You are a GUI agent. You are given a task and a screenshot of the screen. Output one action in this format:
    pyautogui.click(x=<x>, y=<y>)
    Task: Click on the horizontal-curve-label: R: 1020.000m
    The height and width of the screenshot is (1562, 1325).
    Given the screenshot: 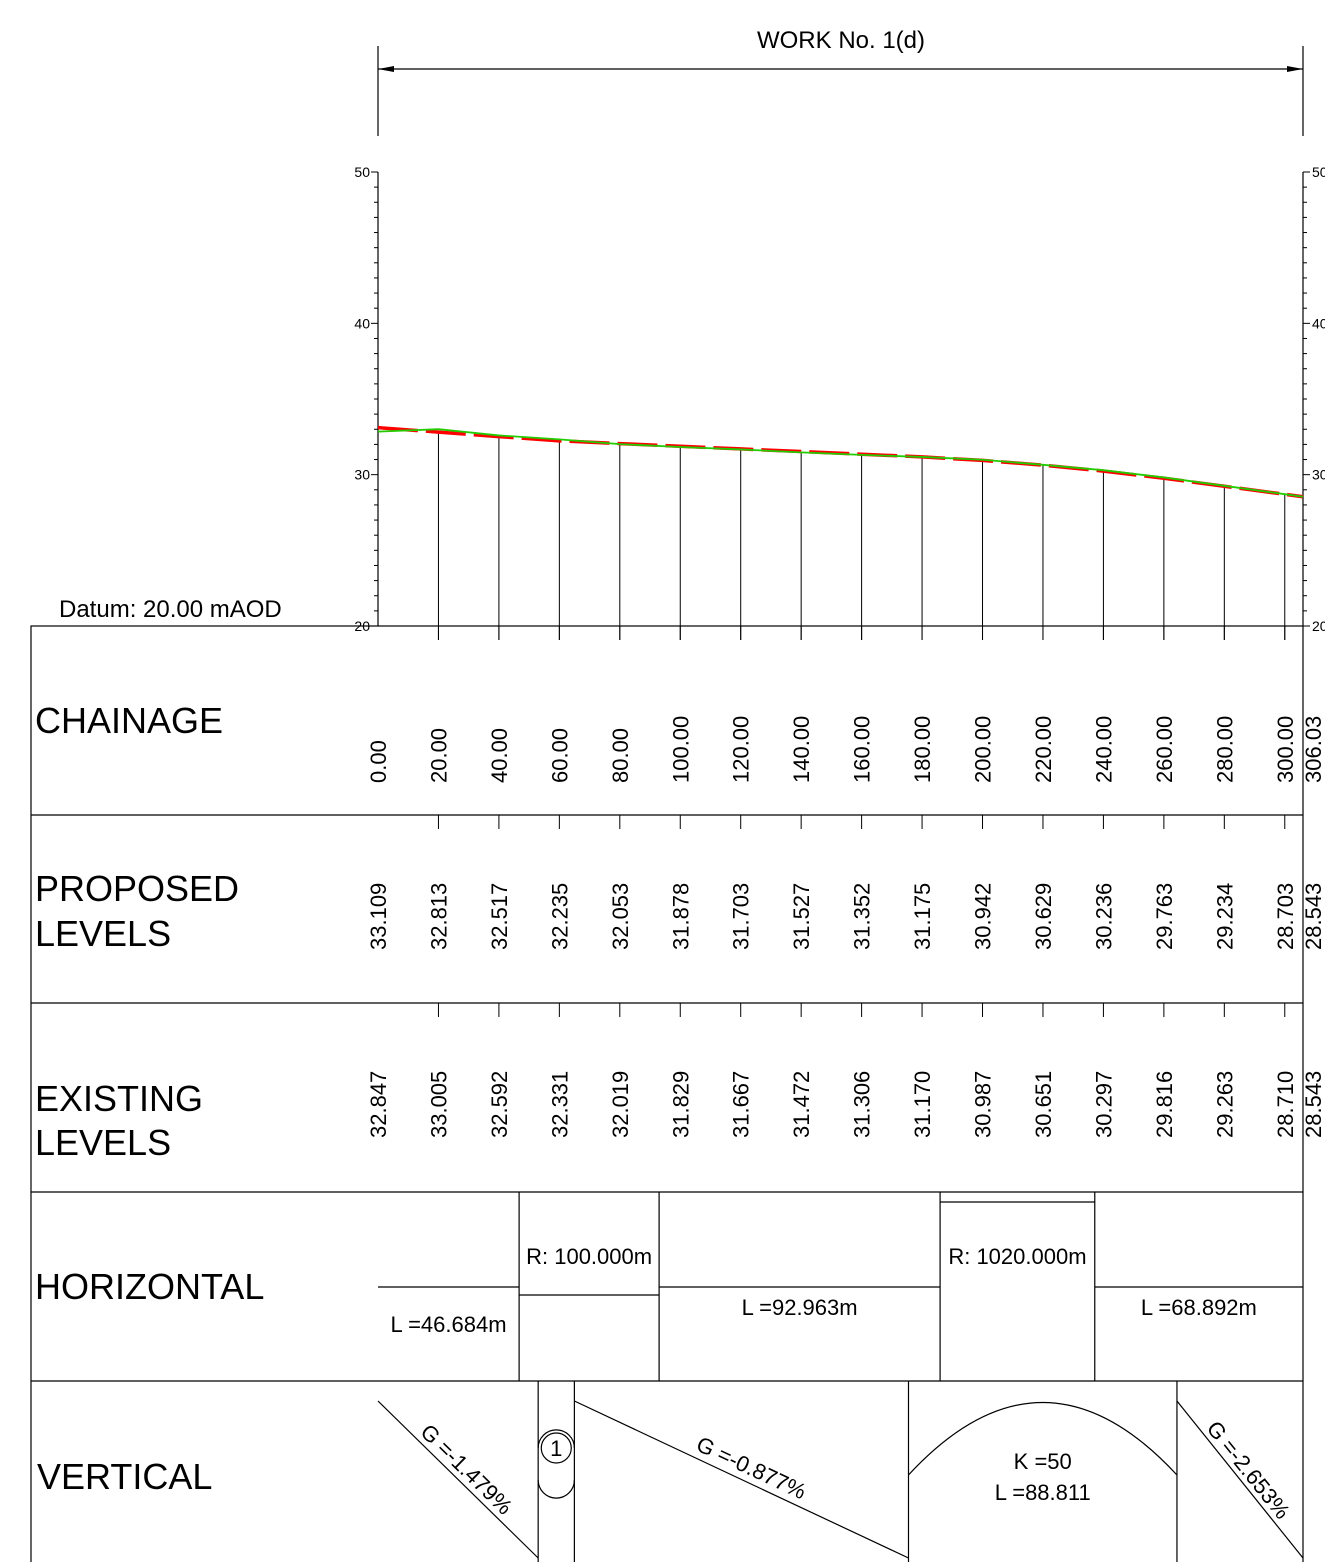 What is the action you would take?
    pyautogui.click(x=1017, y=1256)
    